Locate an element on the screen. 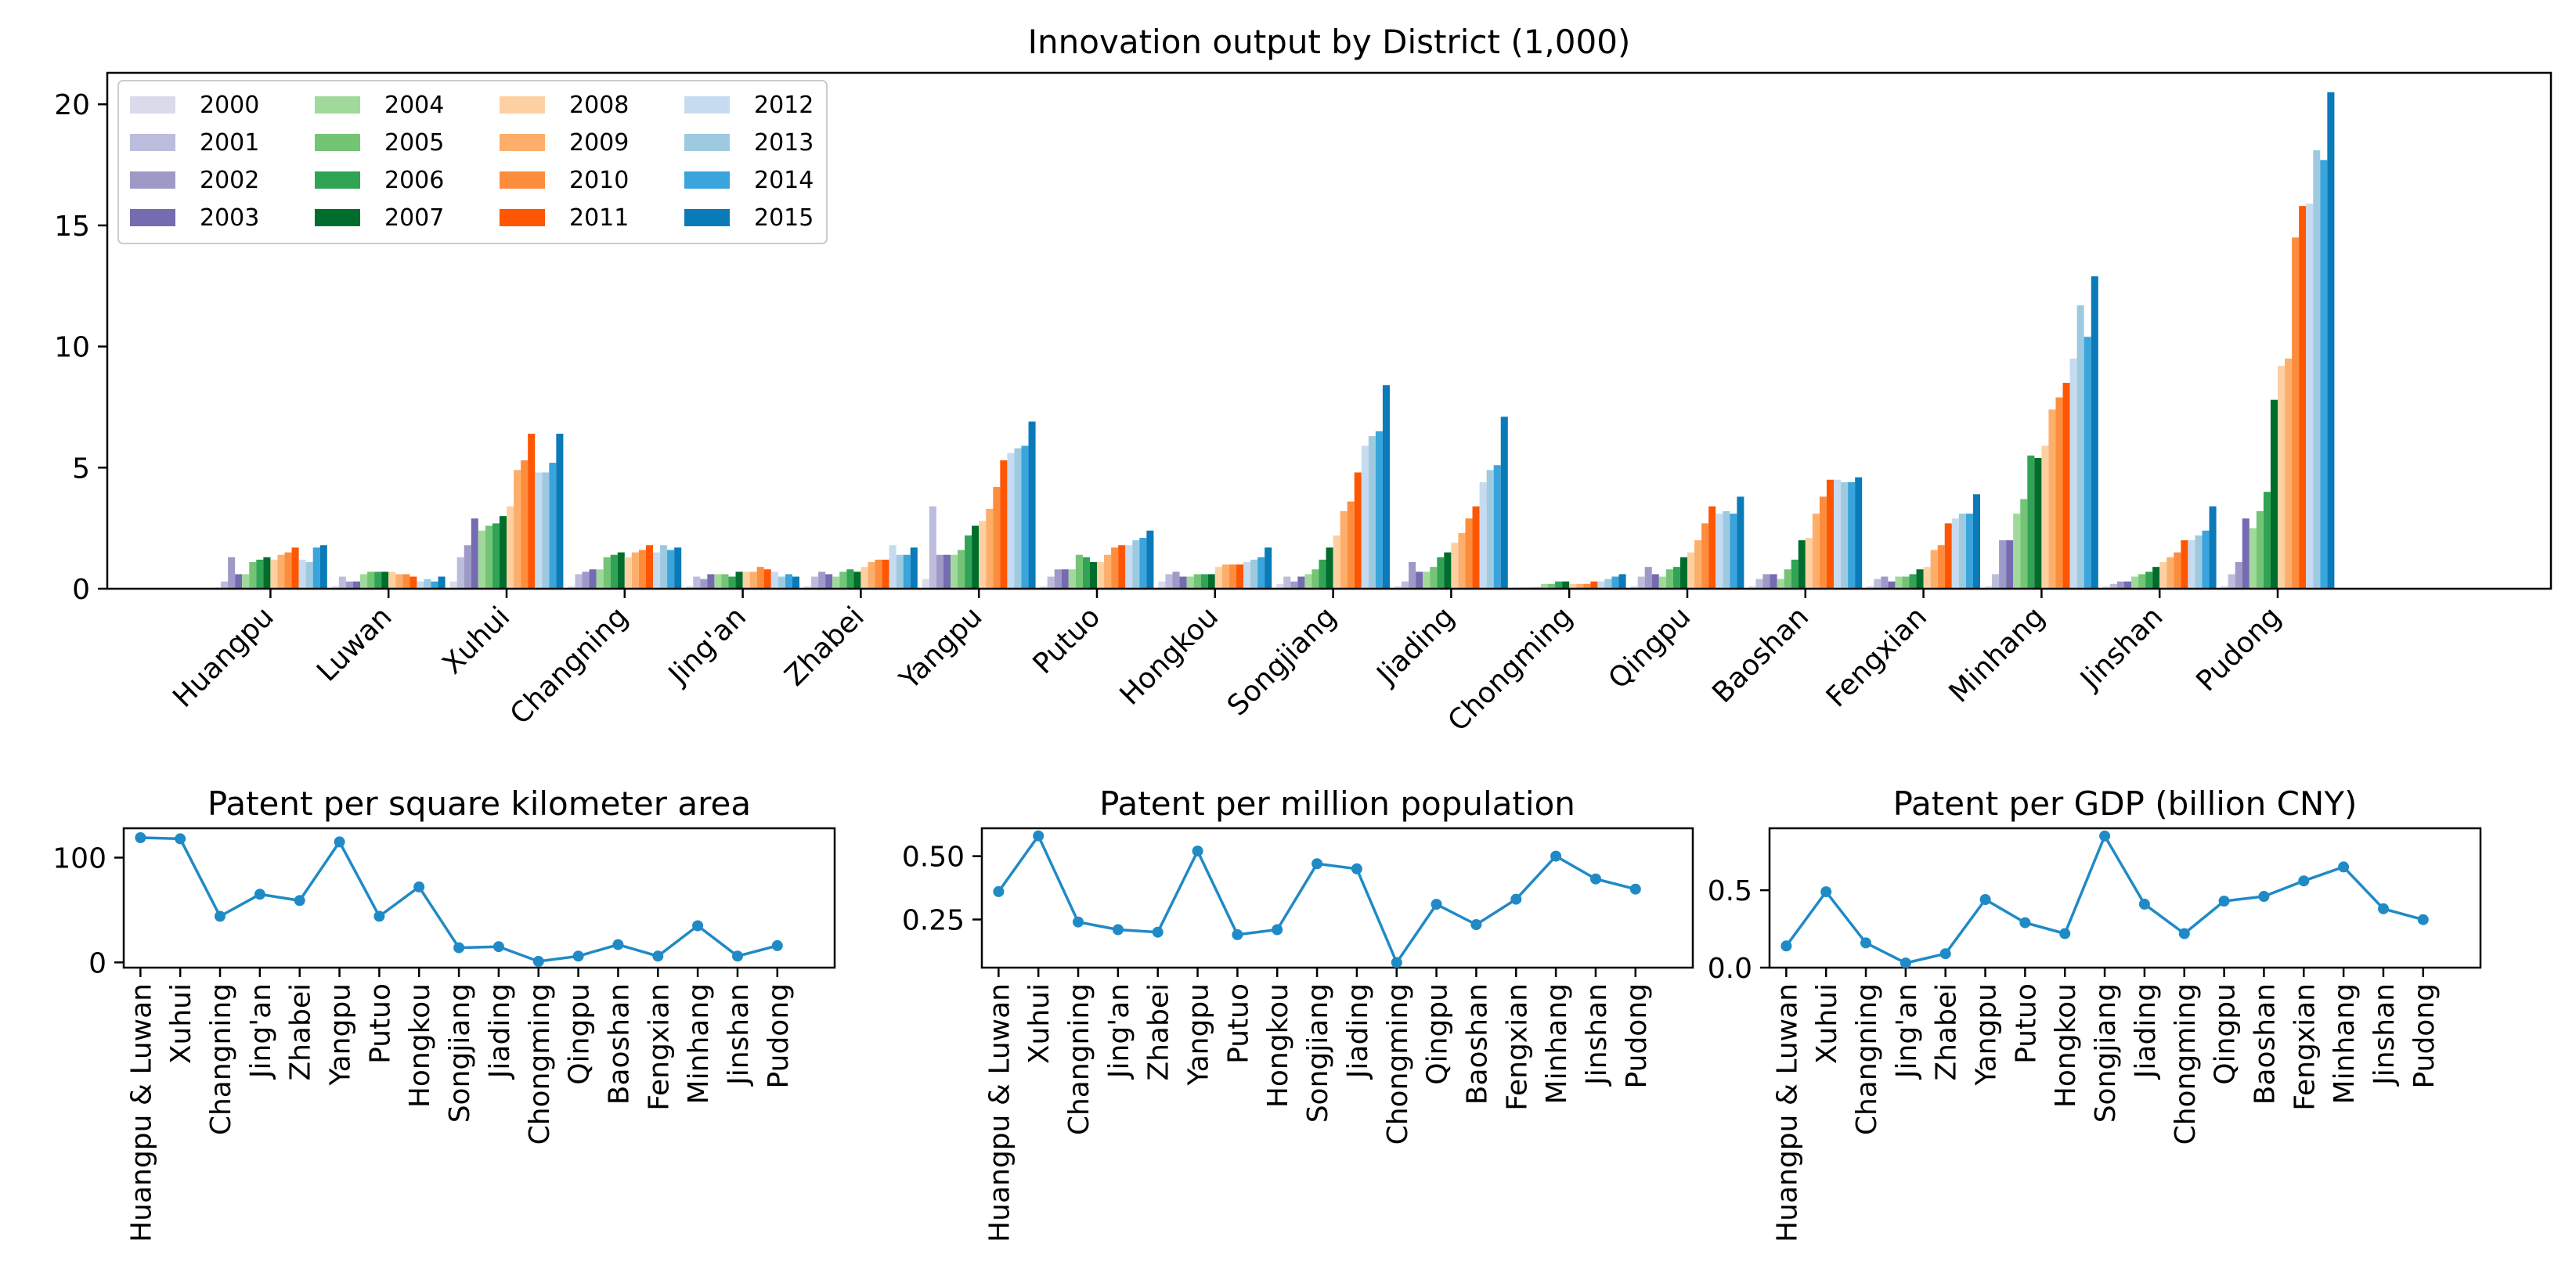 This screenshot has width=2576, height=1280. bar-2013-jinshan is located at coordinates (2199, 562).